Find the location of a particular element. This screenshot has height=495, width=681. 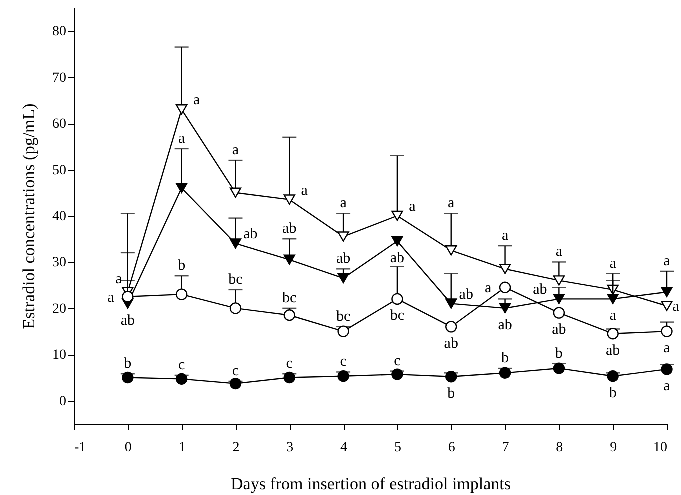

x-axis-title: Days from insertion of estradiol implants is located at coordinates (371, 484).